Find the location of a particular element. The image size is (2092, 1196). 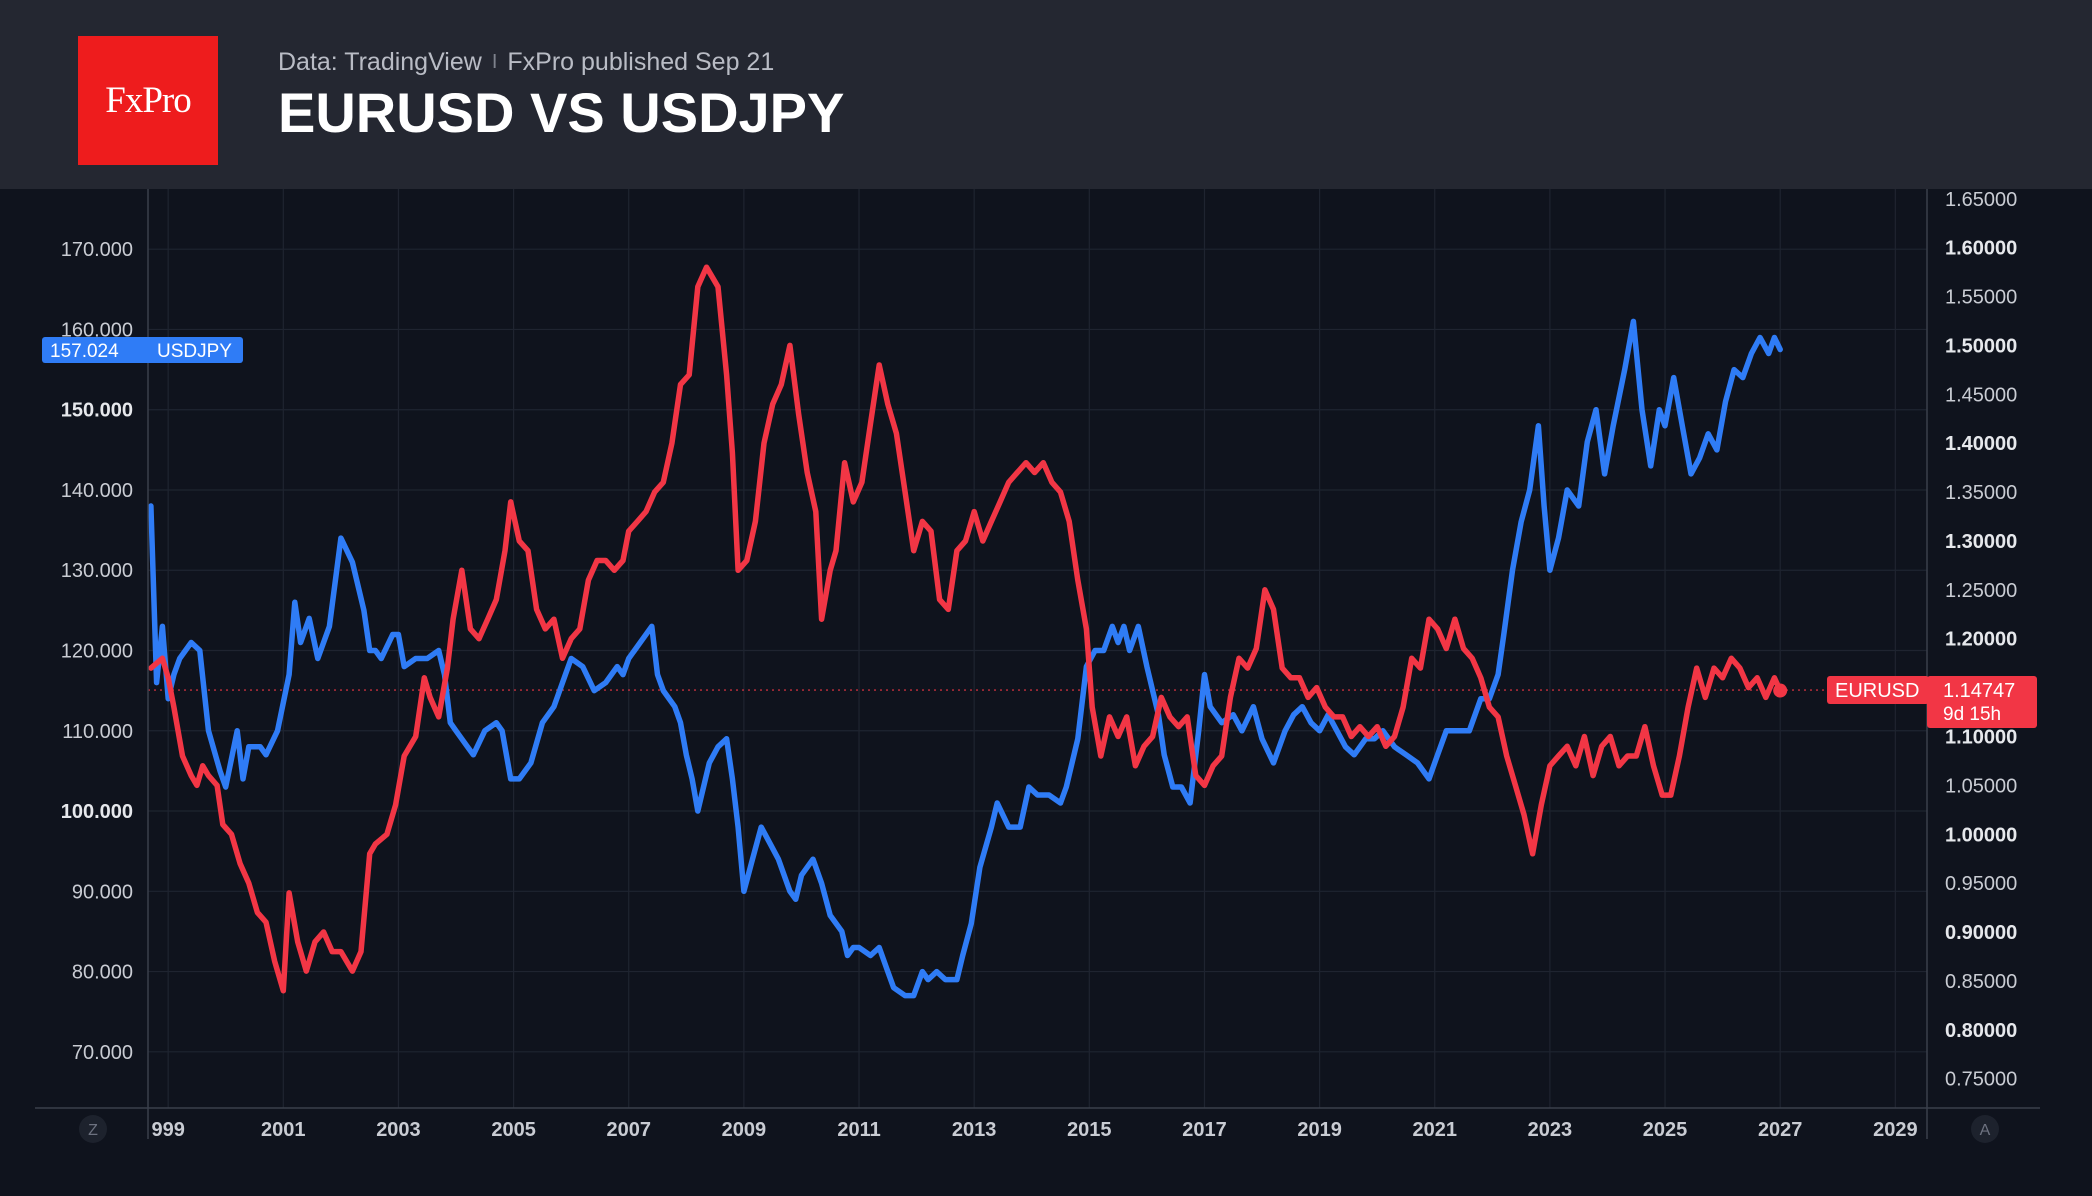

x-axis-tick-label: 2025 is located at coordinates (1665, 1130).